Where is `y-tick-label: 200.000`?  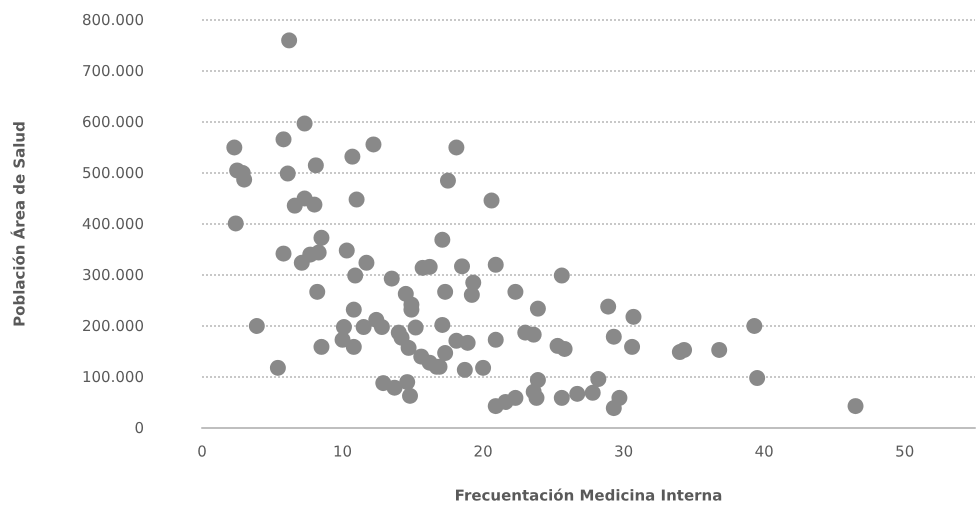 y-tick-label: 200.000 is located at coordinates (113, 326).